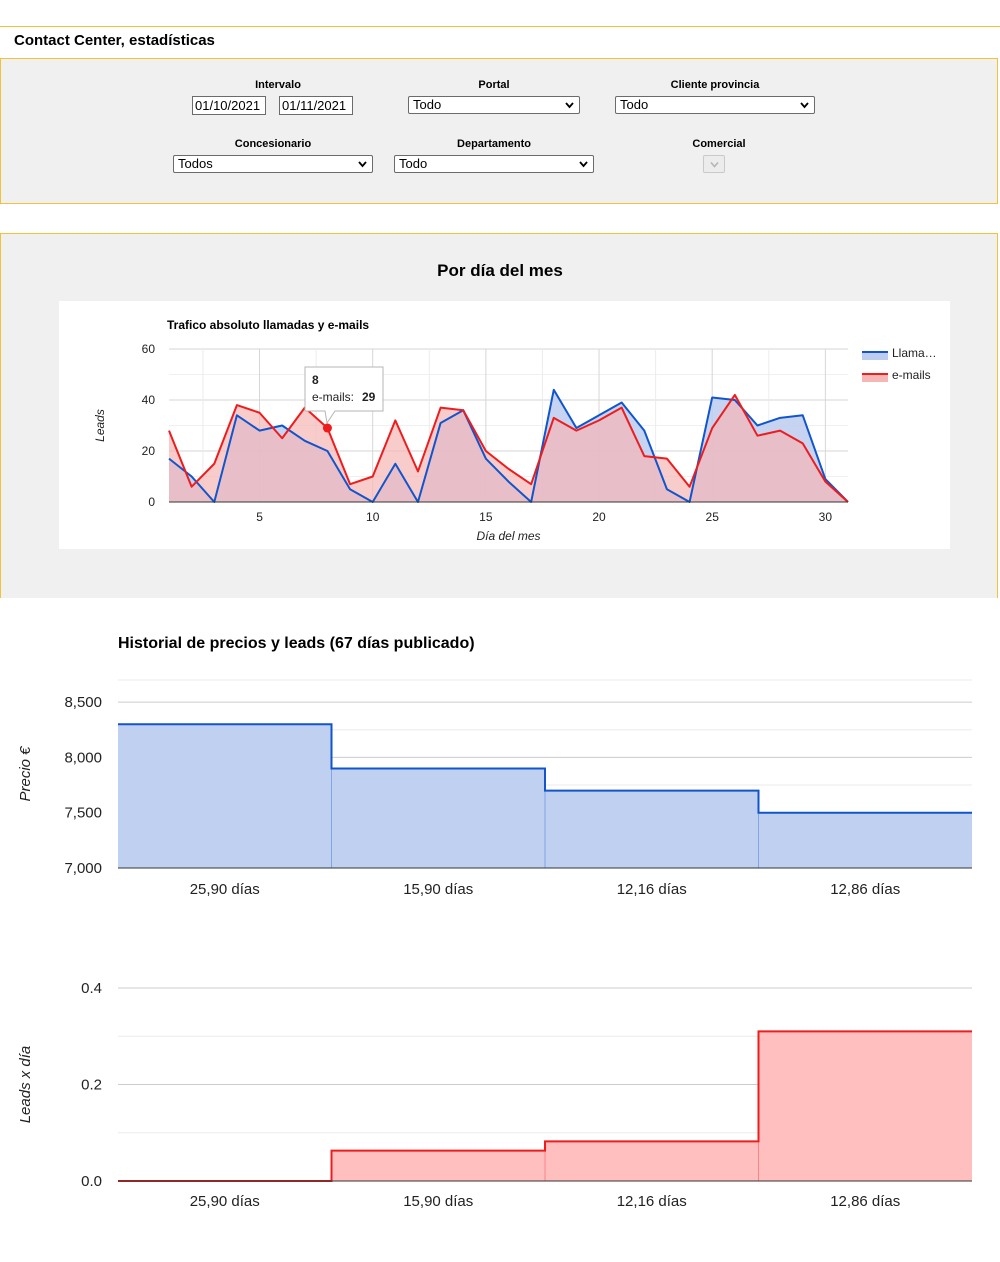 This screenshot has height=1262, width=1000. I want to click on series-area-emails, so click(508, 448).